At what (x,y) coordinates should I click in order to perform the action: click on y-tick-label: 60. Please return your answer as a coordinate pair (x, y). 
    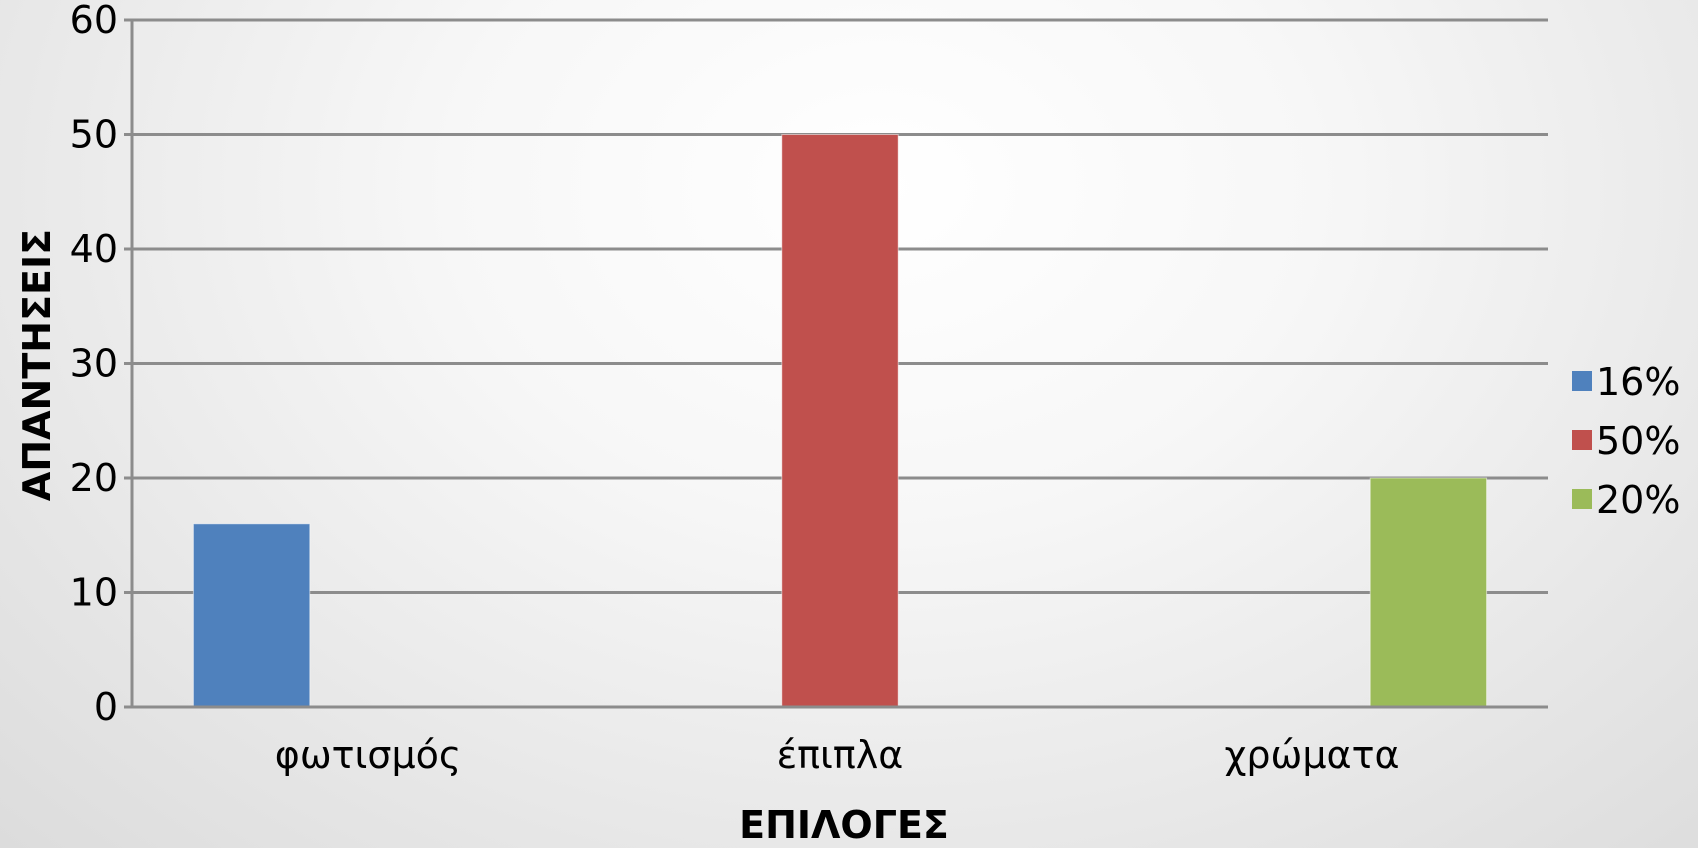
    Looking at the image, I should click on (94, 21).